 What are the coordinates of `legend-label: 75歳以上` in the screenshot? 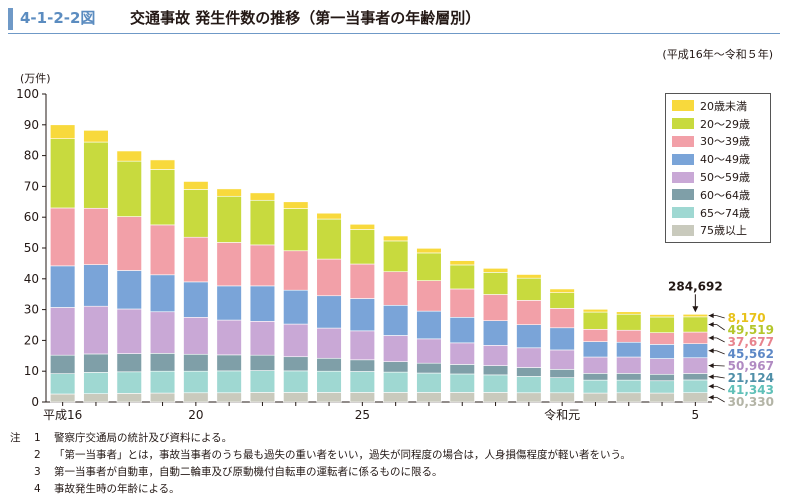 It's located at (723, 231).